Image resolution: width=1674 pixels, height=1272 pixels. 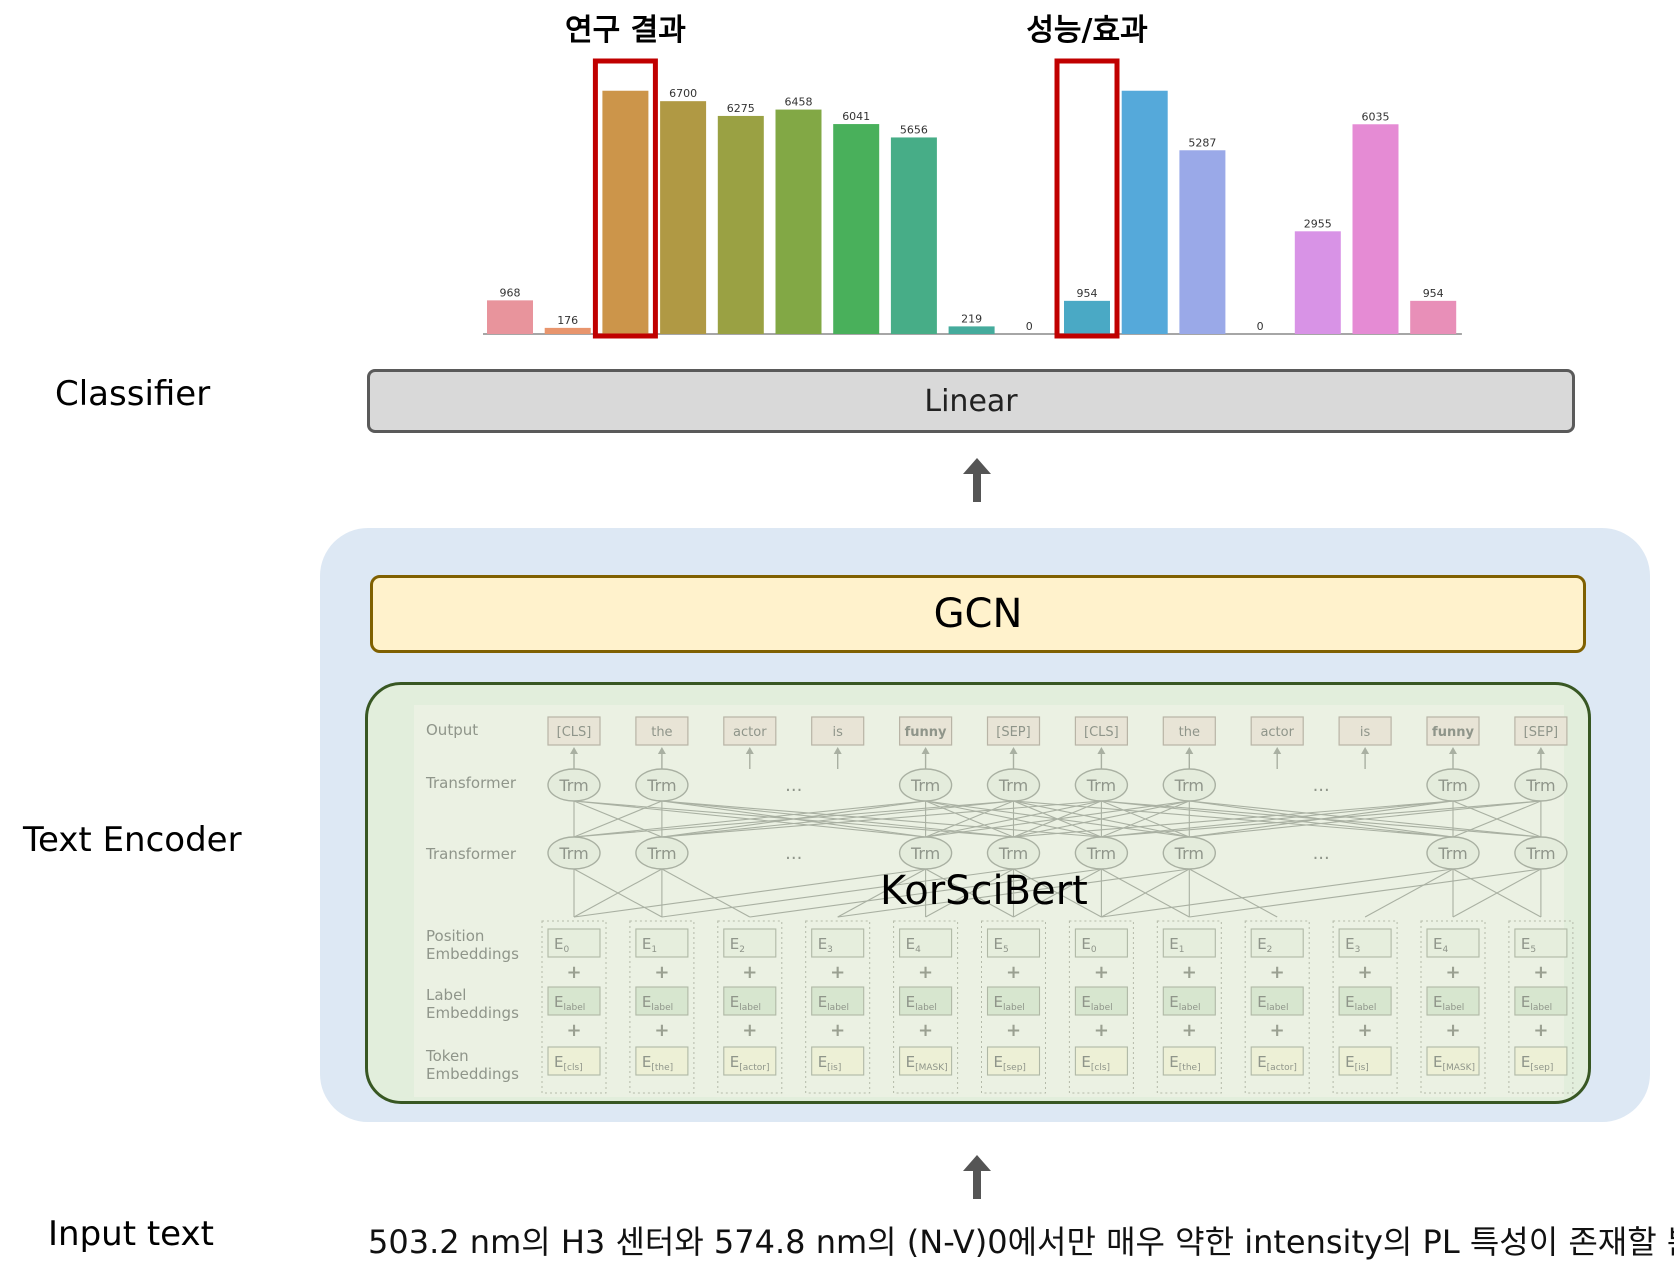 I want to click on row-label-token: Embeddings, so click(x=472, y=1074).